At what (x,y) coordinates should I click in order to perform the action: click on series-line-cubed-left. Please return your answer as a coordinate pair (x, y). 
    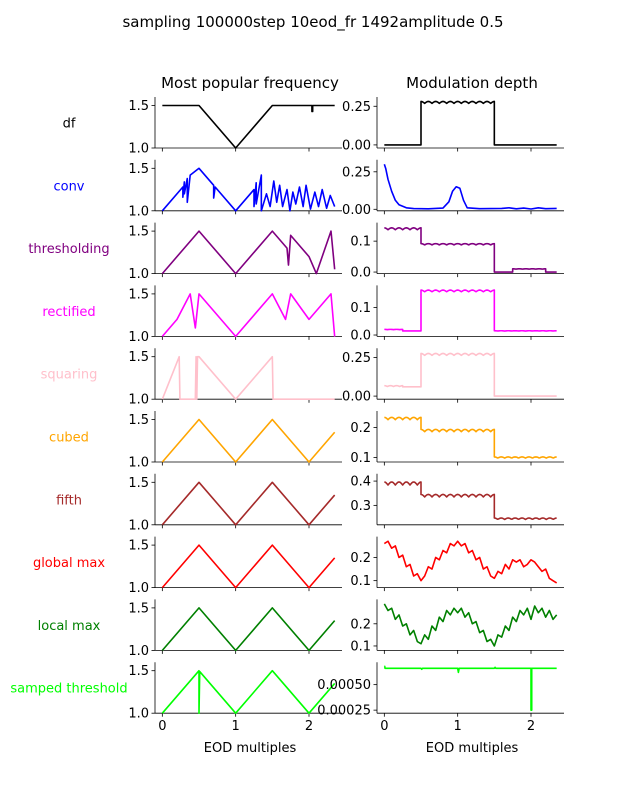
    Looking at the image, I should click on (248, 440).